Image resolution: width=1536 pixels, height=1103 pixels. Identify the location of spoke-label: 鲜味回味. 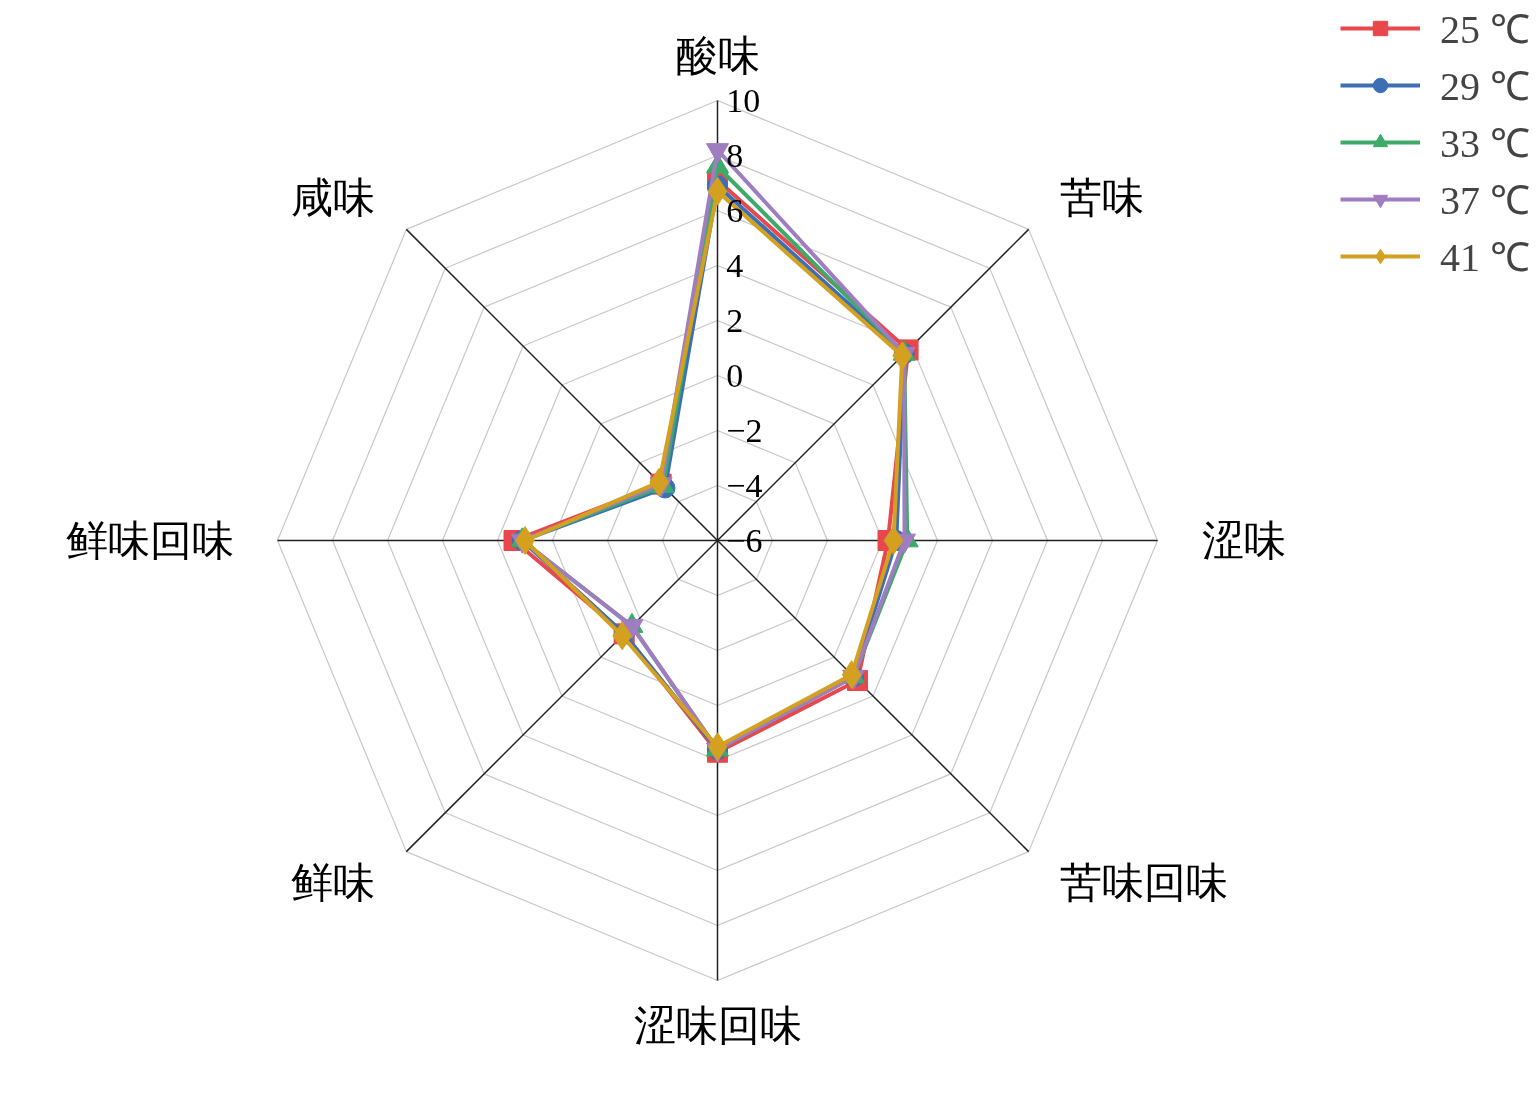
(149, 540).